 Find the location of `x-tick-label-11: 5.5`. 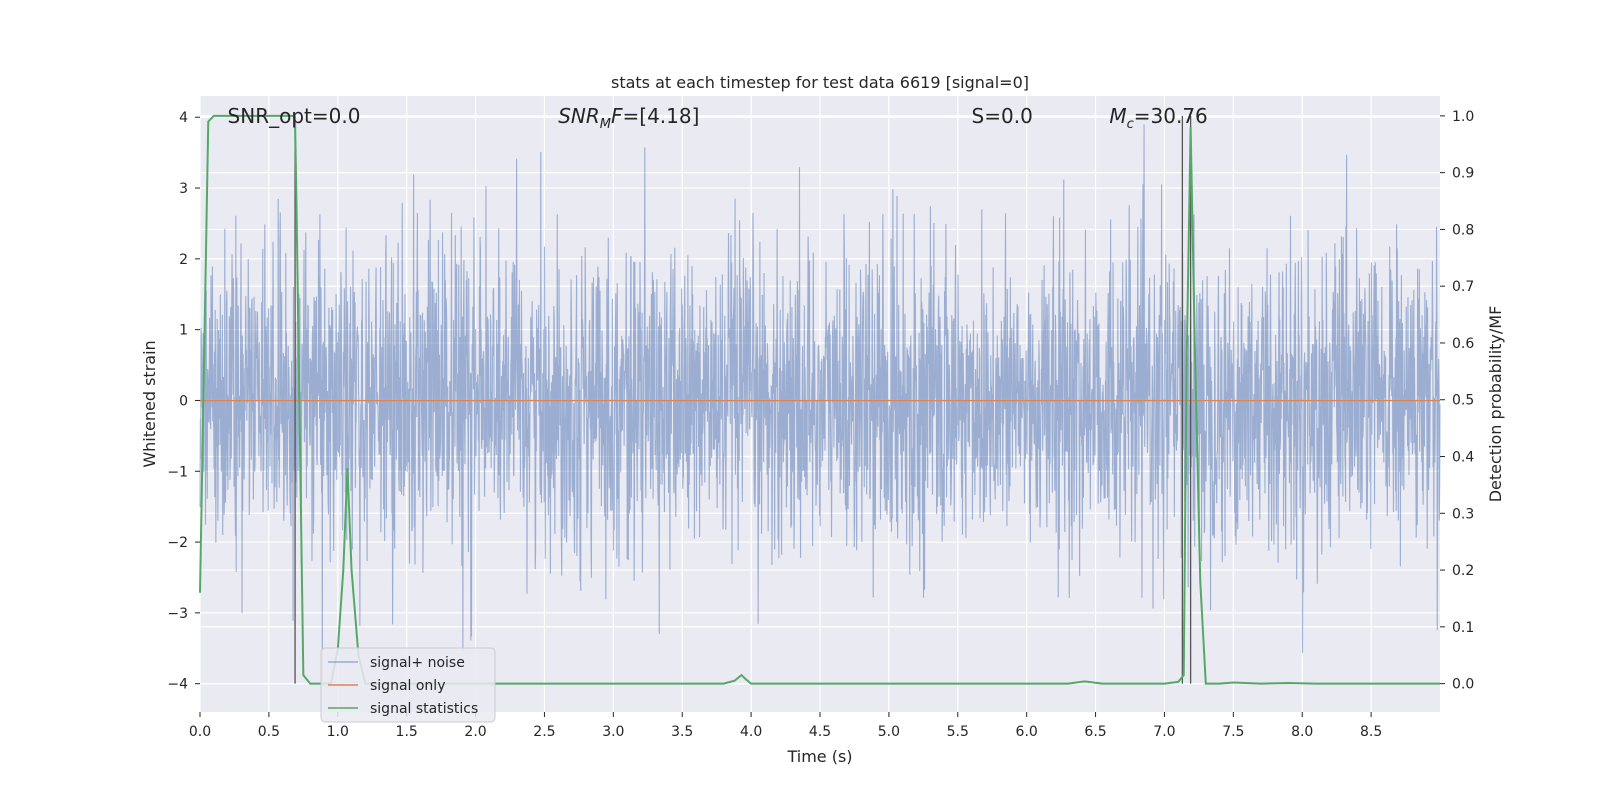

x-tick-label-11: 5.5 is located at coordinates (958, 732).